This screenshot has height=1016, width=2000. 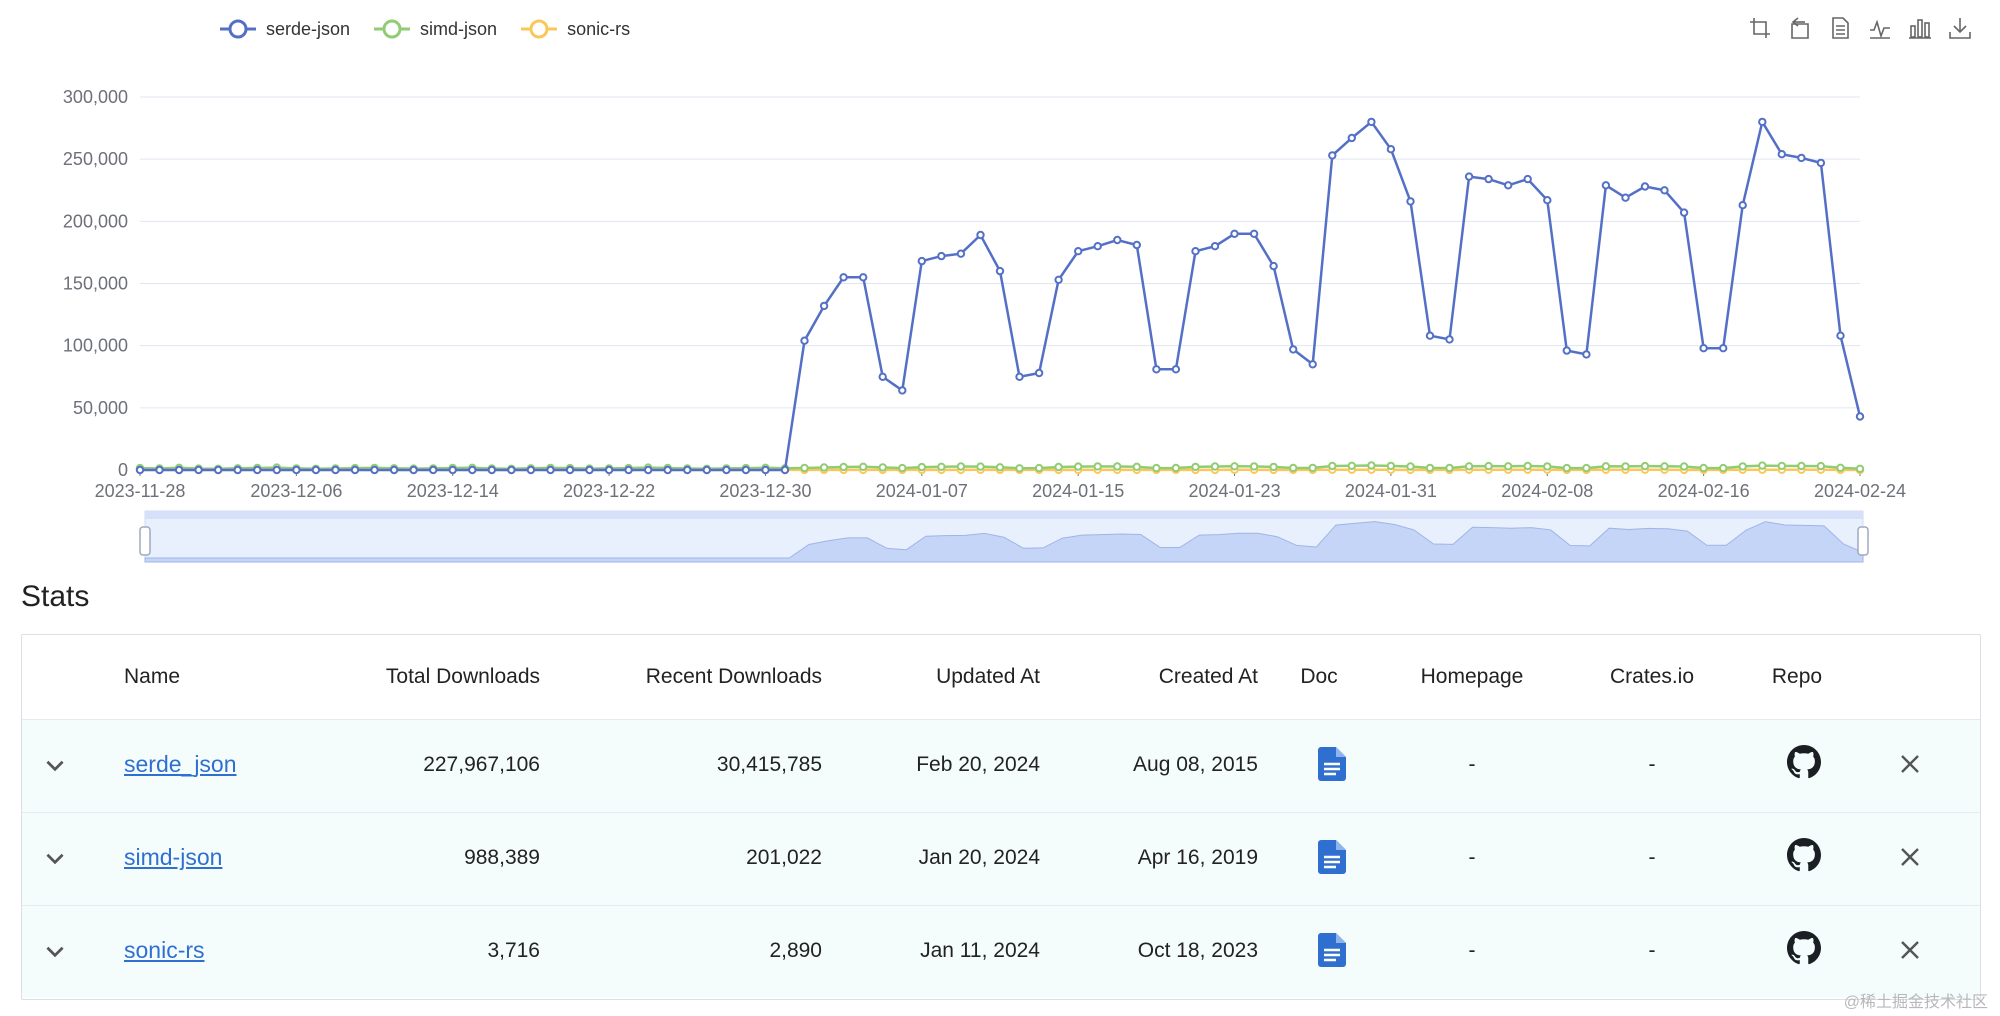 What do you see at coordinates (1472, 950) in the screenshot?
I see `homepage-cell: -` at bounding box center [1472, 950].